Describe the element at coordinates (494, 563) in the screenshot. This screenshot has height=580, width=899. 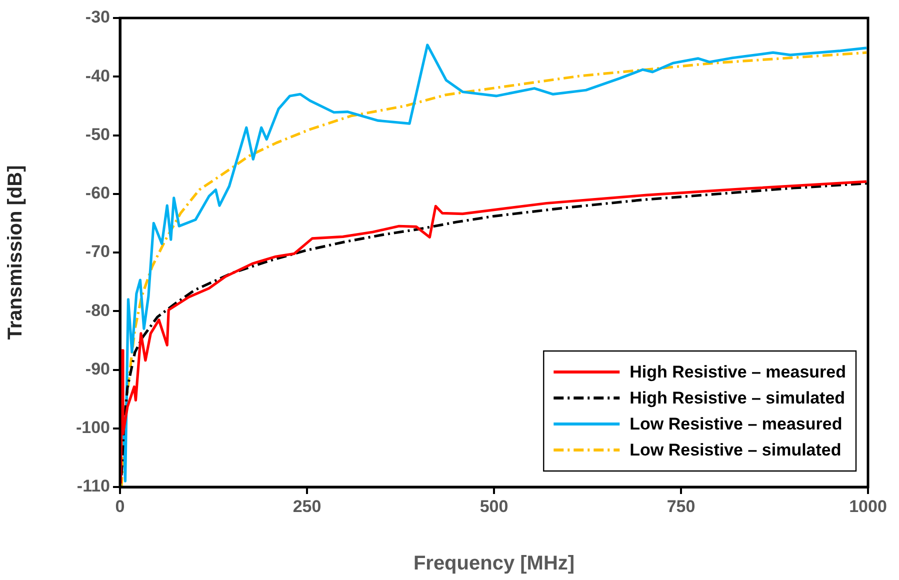
I see `x-axis-title: Frequency [MHz]` at that location.